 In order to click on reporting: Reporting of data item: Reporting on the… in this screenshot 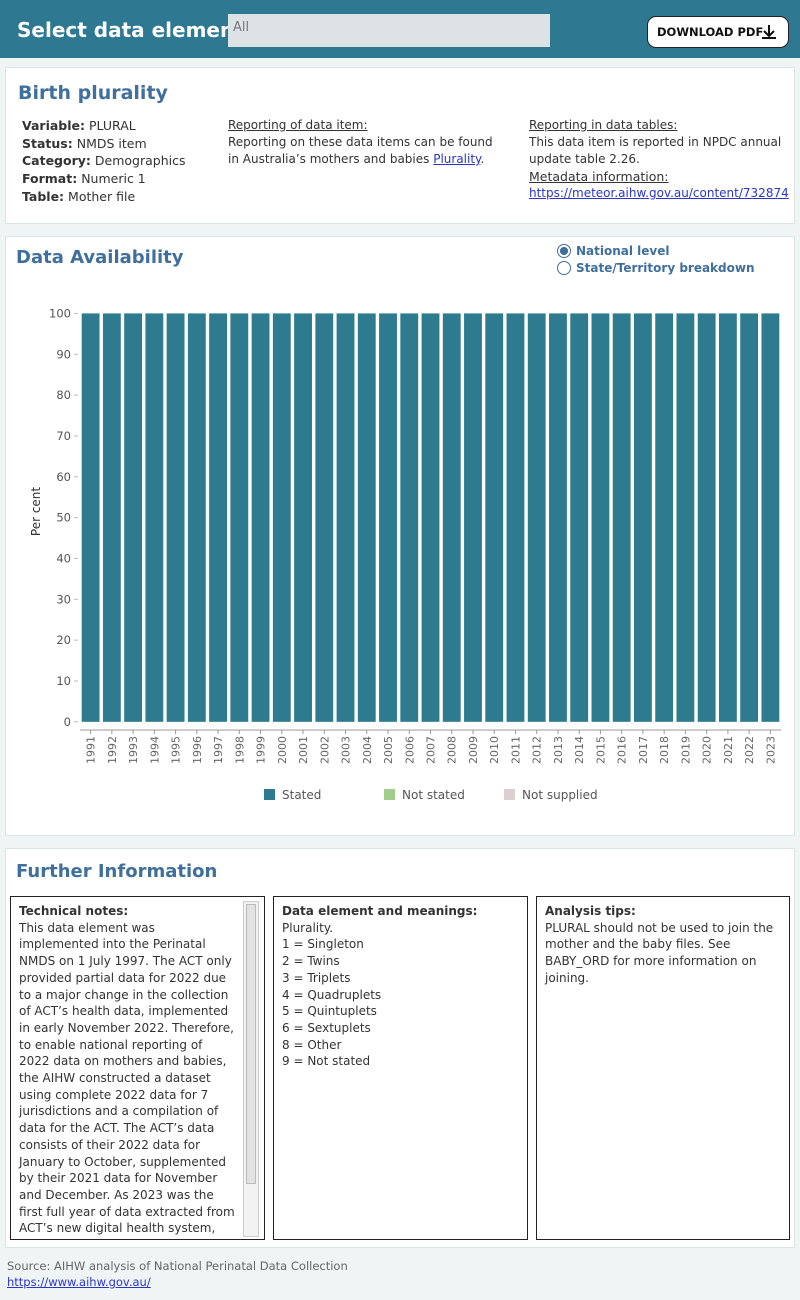, I will do `click(363, 142)`.